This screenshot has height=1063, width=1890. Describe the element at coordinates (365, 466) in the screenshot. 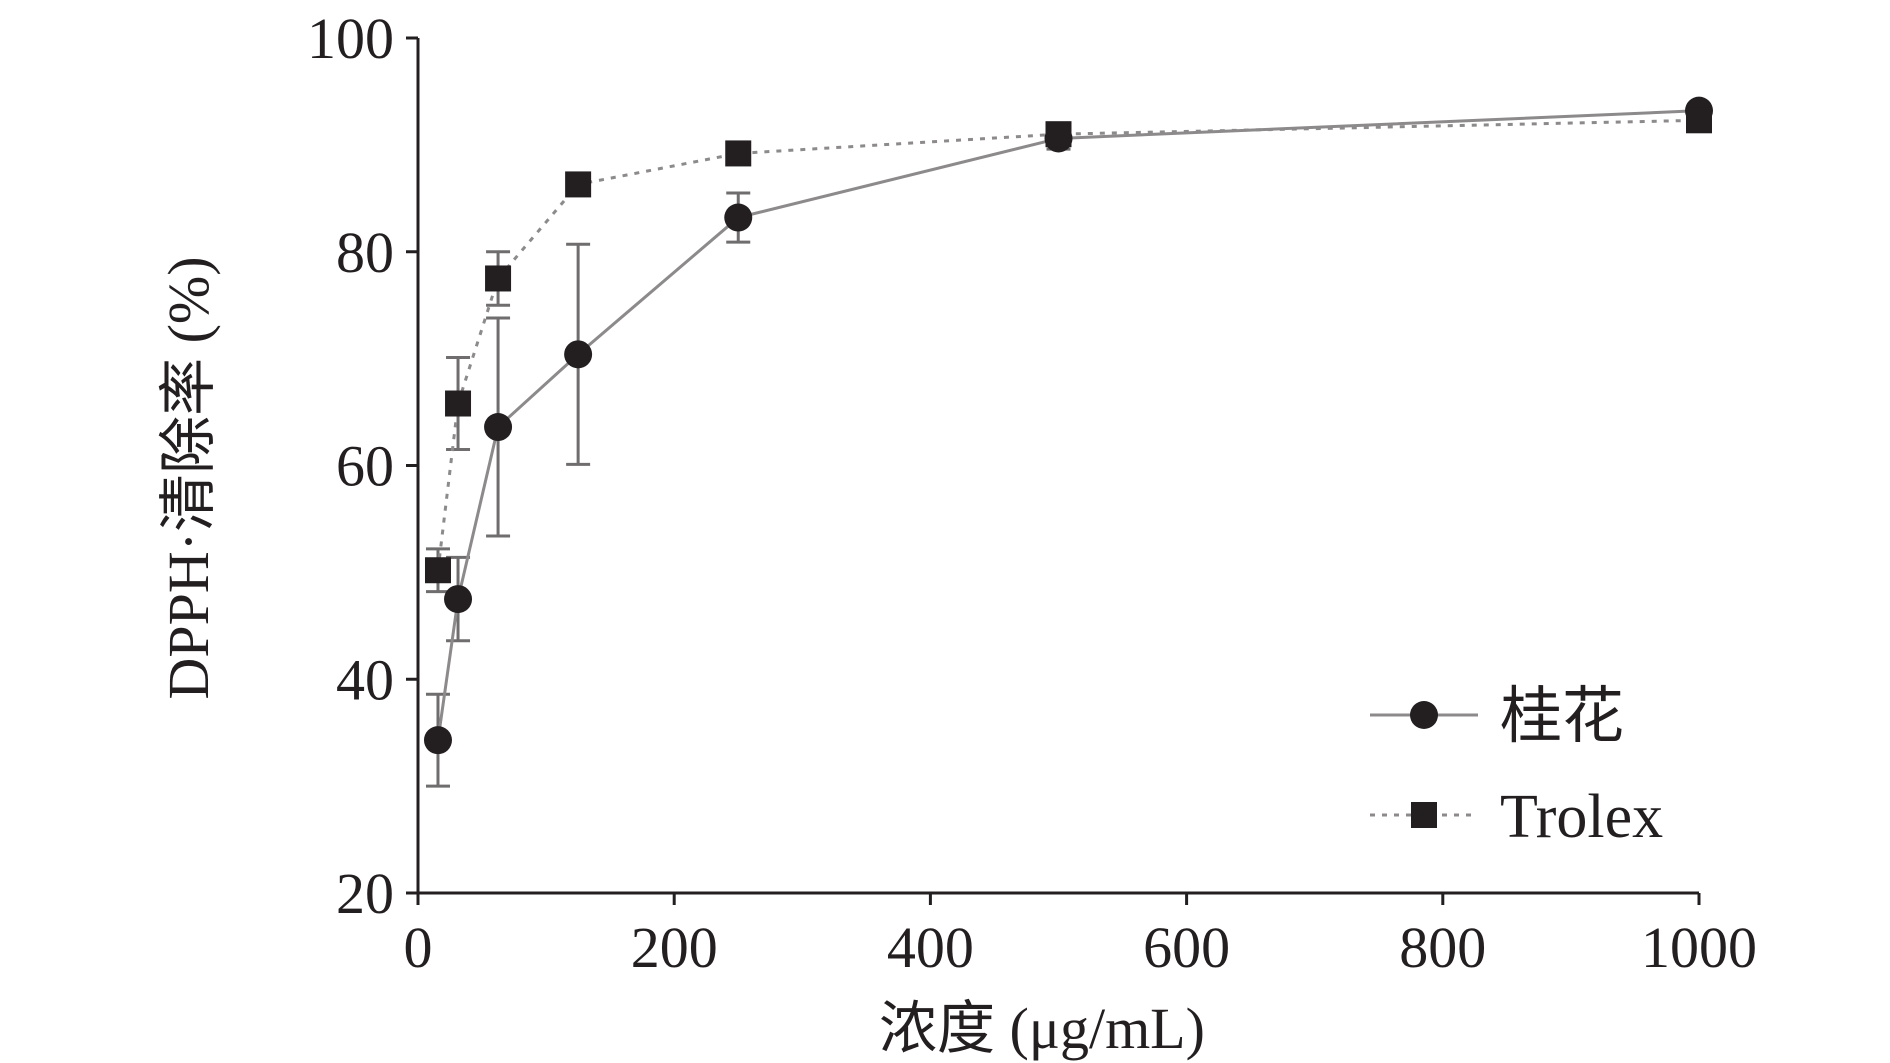

I see `y-tick-label: 60` at that location.